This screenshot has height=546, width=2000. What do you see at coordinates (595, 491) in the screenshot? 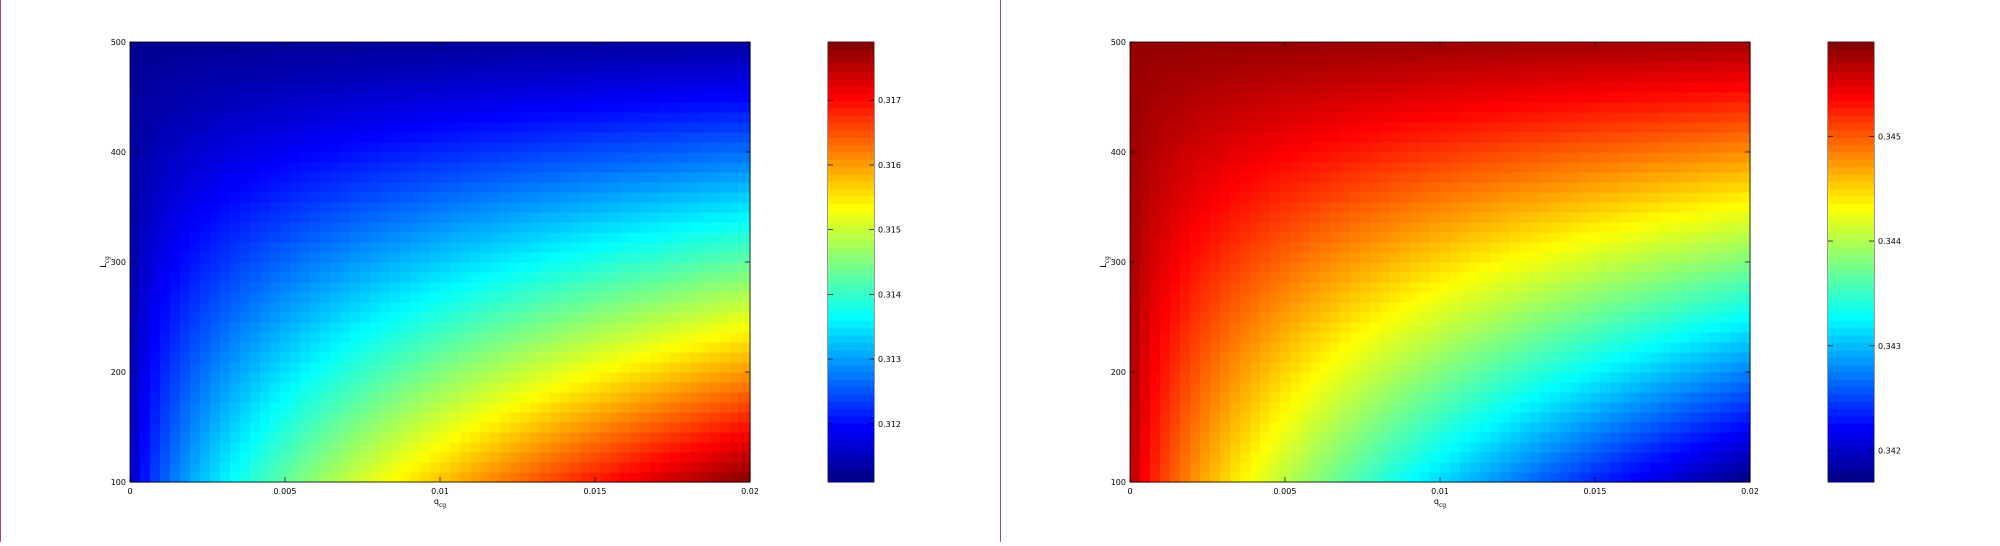
I see `left-x-tick-label: 0.015` at bounding box center [595, 491].